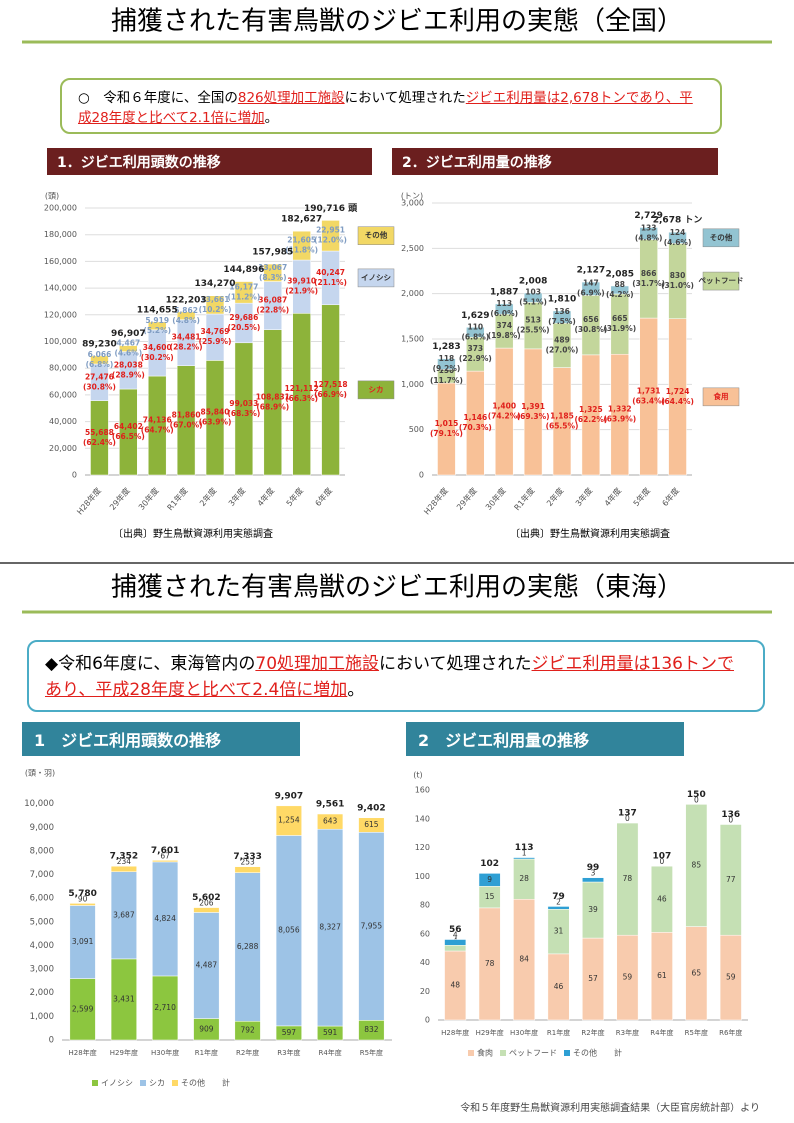 The width and height of the screenshot is (794, 1123). Describe the element at coordinates (376, 235) in the screenshot. I see `legend-label: その他` at that location.